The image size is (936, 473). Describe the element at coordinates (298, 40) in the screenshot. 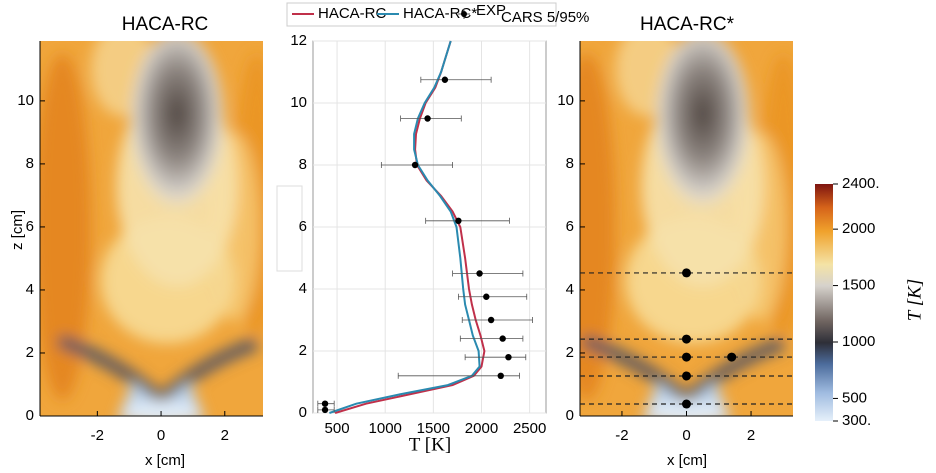

I see `y-tick-label: 12` at that location.